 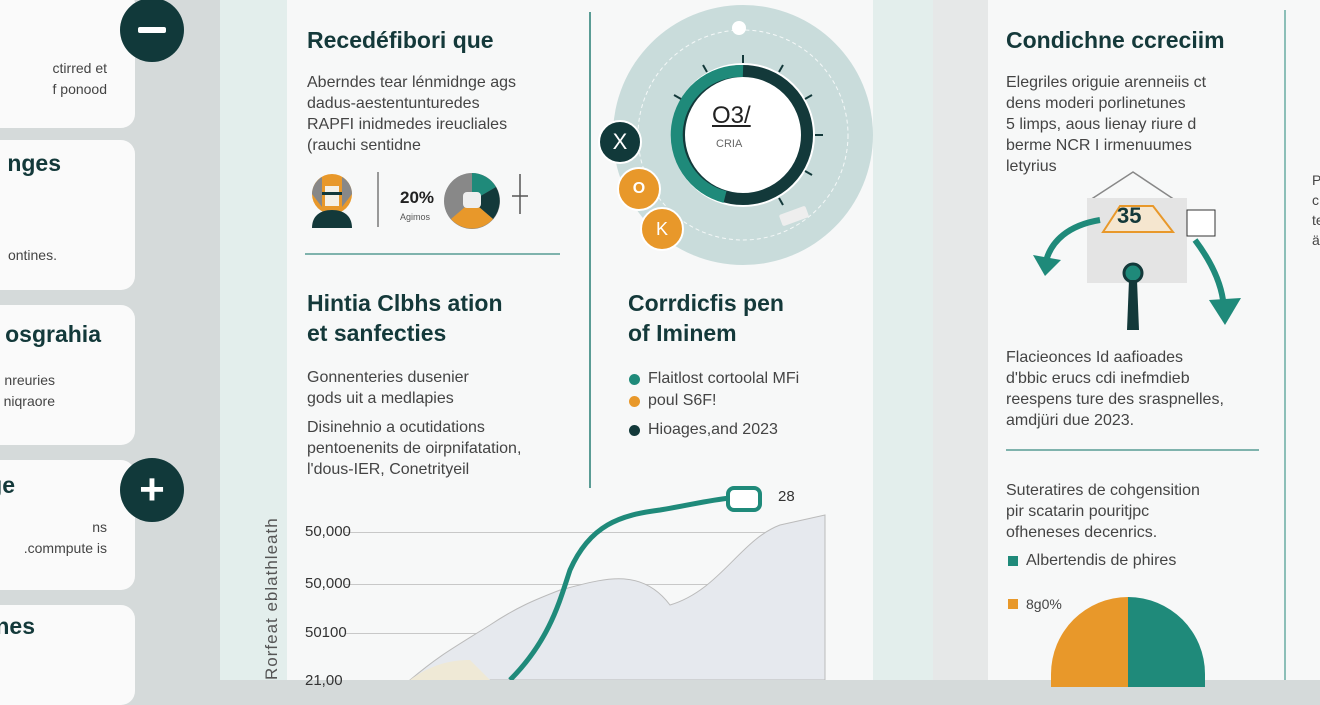 What do you see at coordinates (34, 163) in the screenshot?
I see `card-title: nges` at bounding box center [34, 163].